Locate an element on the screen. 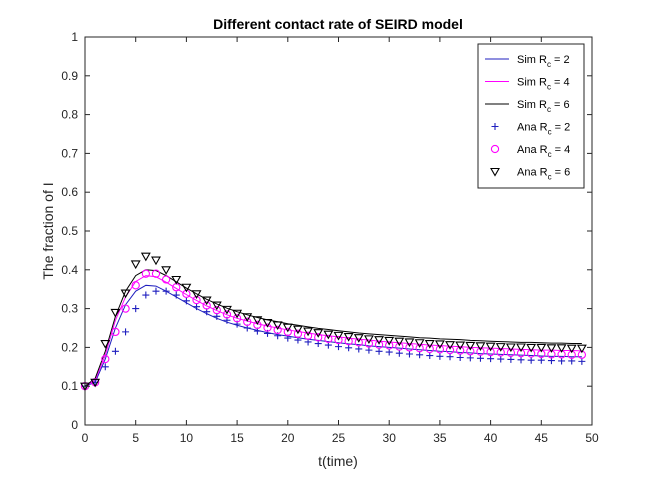  x-tick-label: 30 is located at coordinates (390, 438).